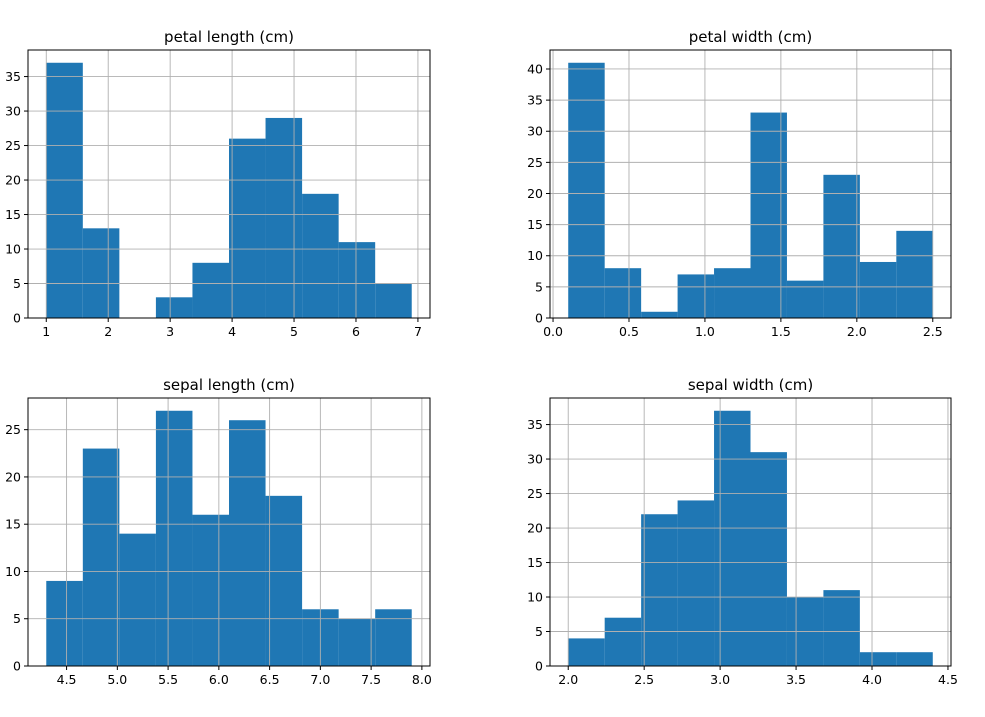 The image size is (985, 717). Describe the element at coordinates (872, 679) in the screenshot. I see `x-tick-label: 4.0` at that location.